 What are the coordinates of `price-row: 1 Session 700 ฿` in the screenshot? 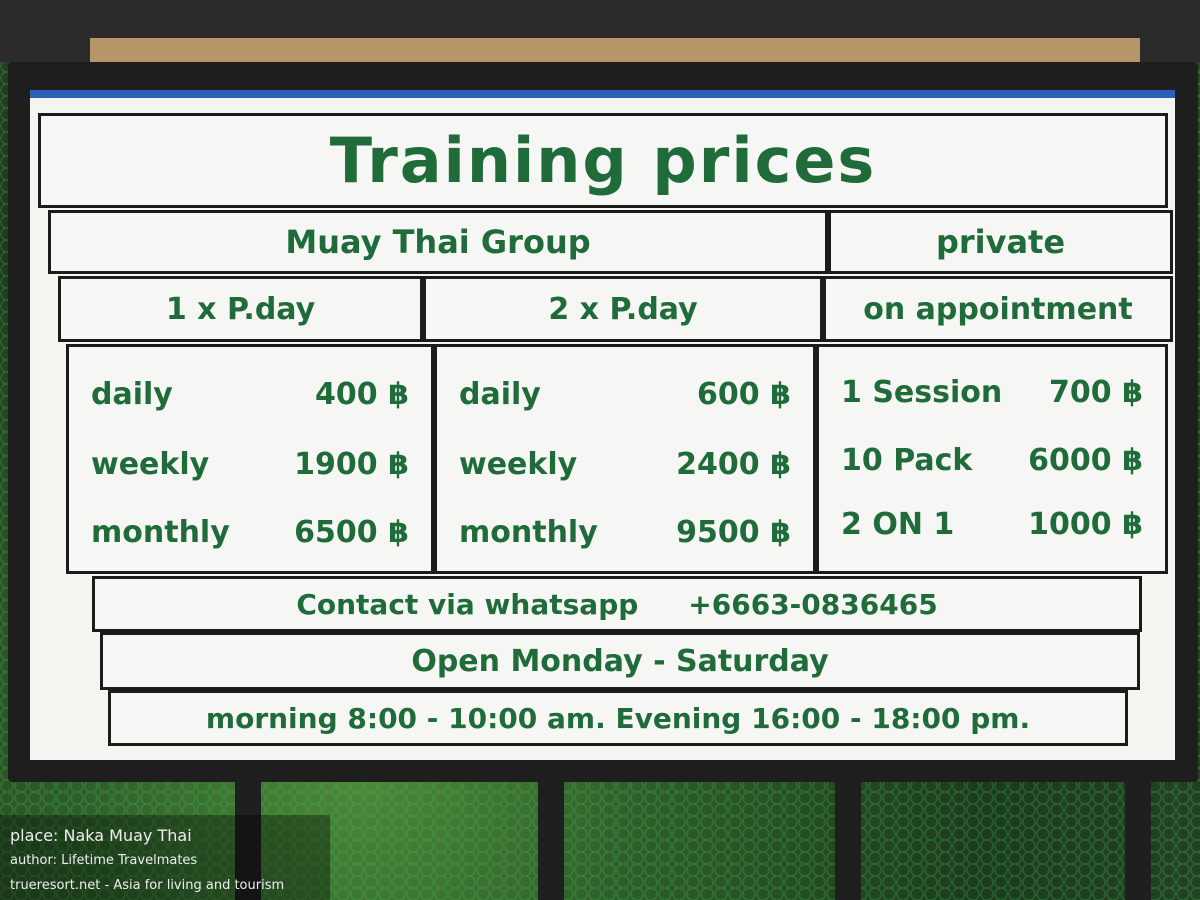 It's located at (992, 392).